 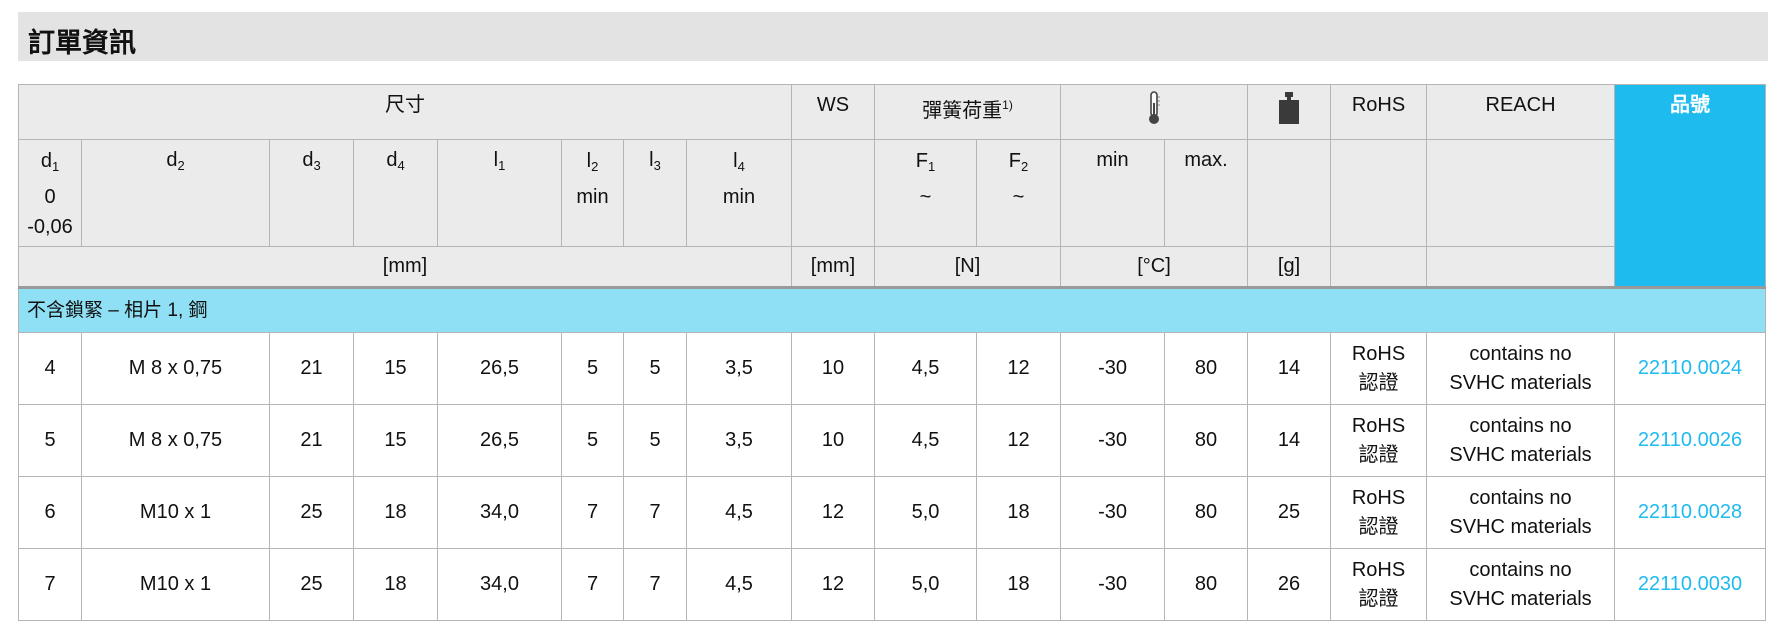 I want to click on part-number-link: 22110.0028, so click(x=1690, y=512).